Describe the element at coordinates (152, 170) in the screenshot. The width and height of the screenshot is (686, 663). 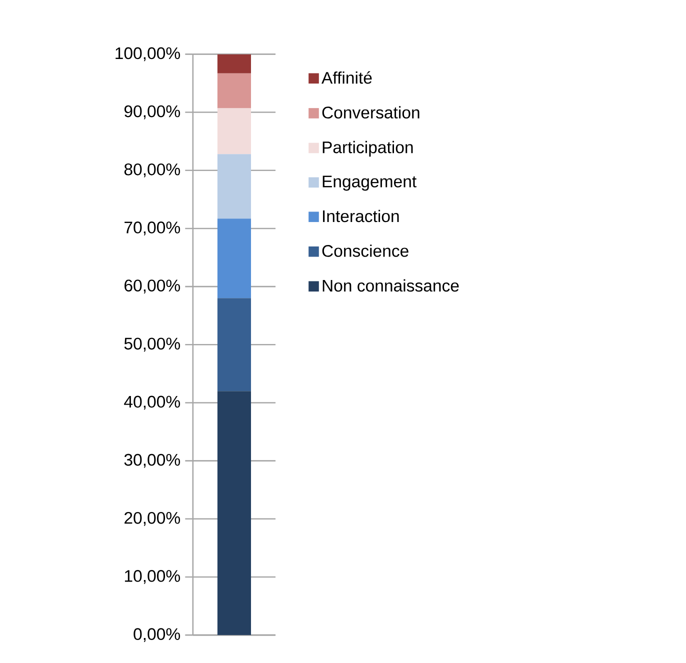
I see `y-tick-label: 80,00%` at that location.